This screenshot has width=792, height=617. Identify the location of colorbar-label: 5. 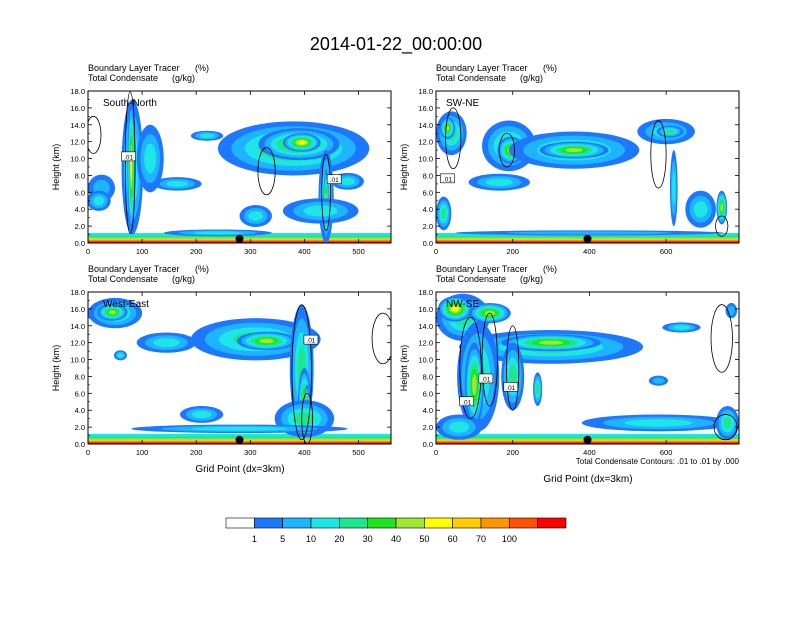
(282, 539).